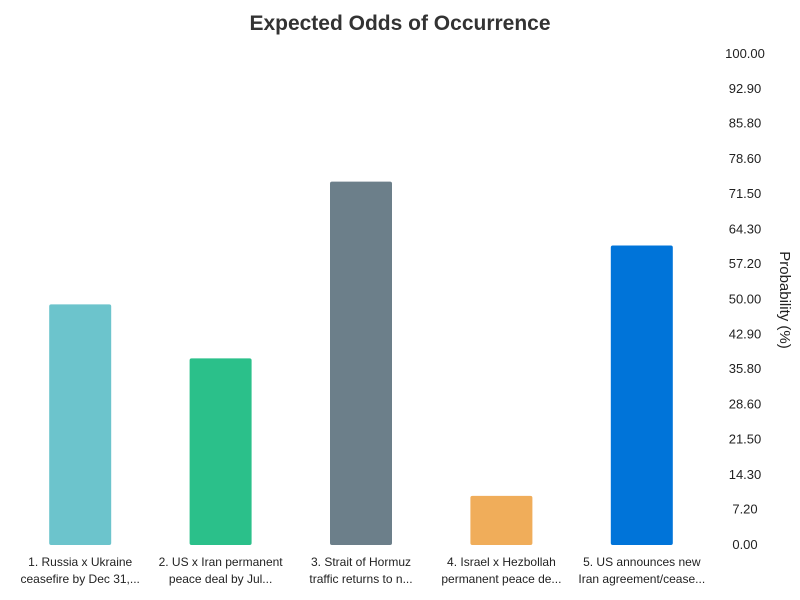 The image size is (800, 600). Describe the element at coordinates (745, 158) in the screenshot. I see `y-tick-label: 78.60` at that location.